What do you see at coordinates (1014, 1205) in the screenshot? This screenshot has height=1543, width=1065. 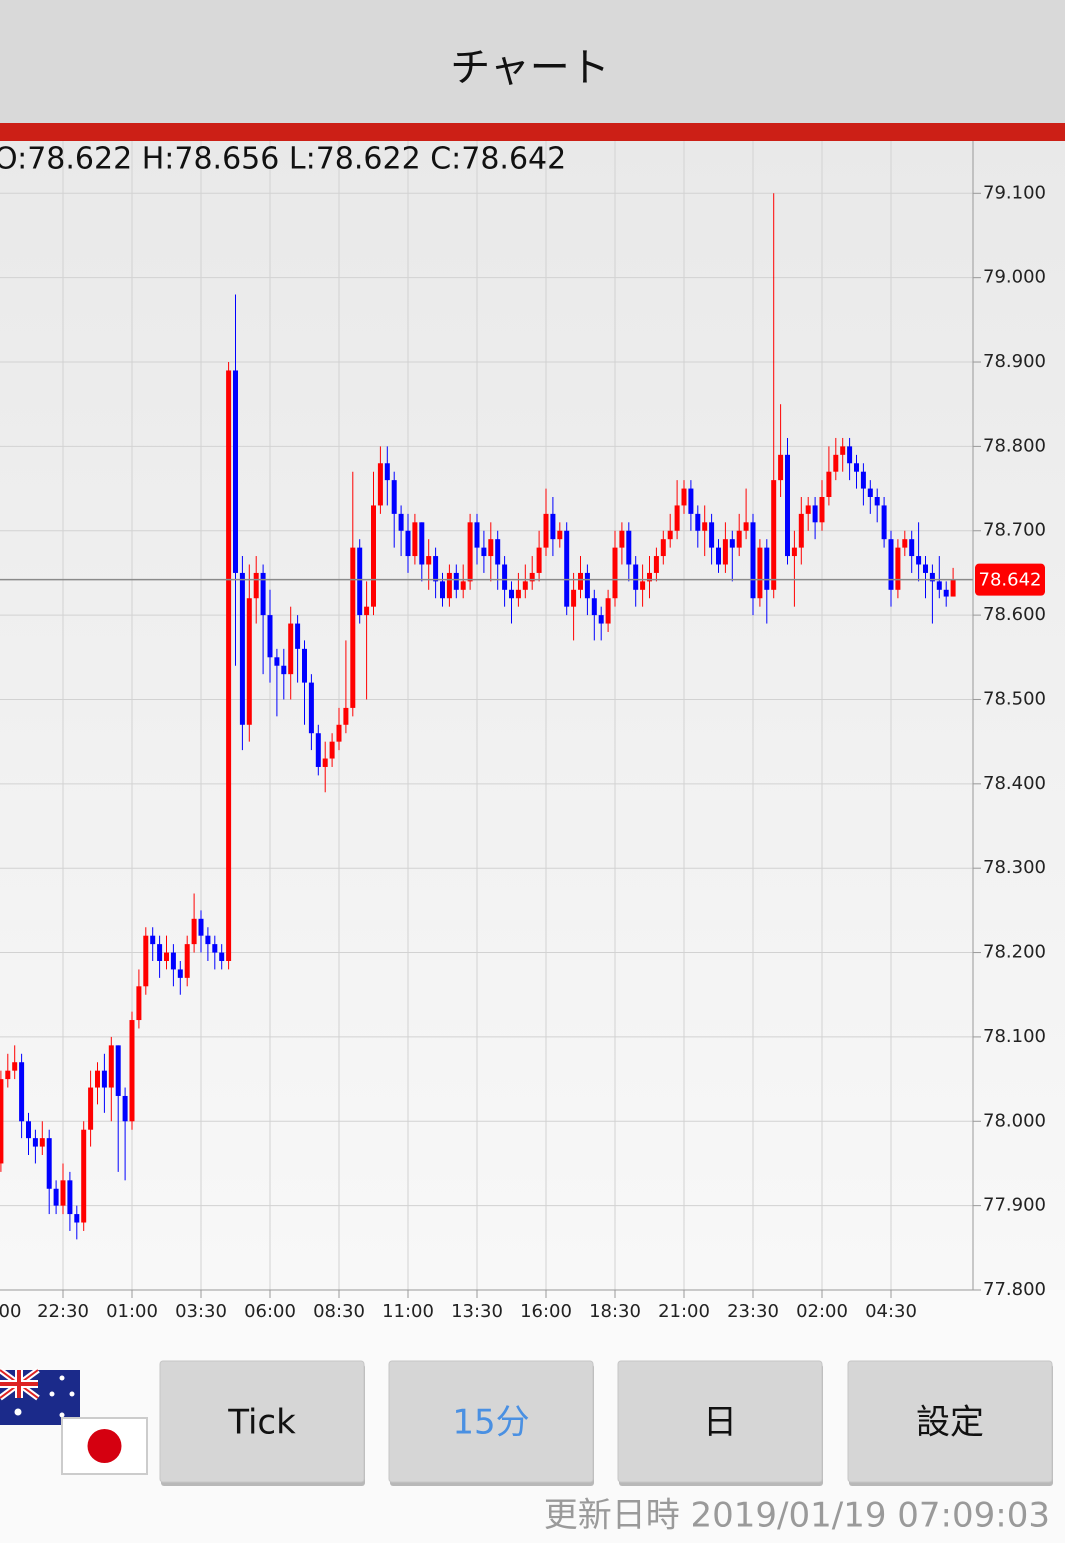 I see `y-tick-label: 77.900` at bounding box center [1014, 1205].